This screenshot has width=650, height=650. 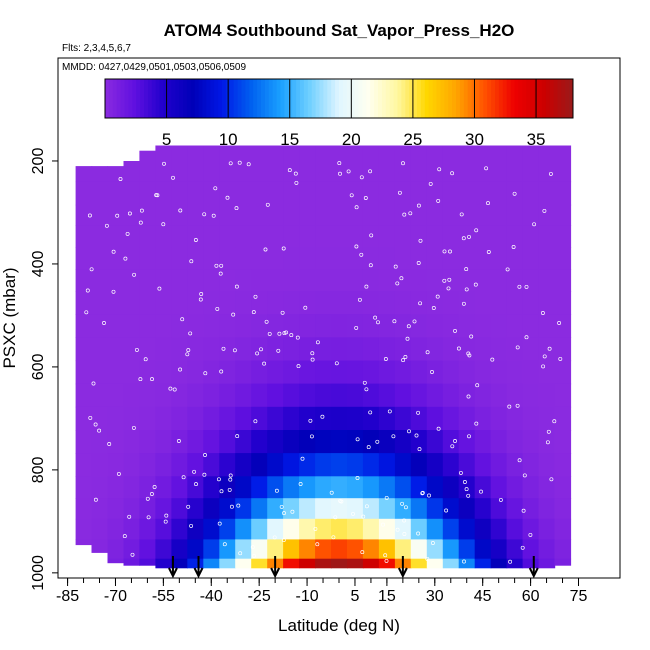 What do you see at coordinates (38, 469) in the screenshot?
I see `y-tick-label: 800` at bounding box center [38, 469].